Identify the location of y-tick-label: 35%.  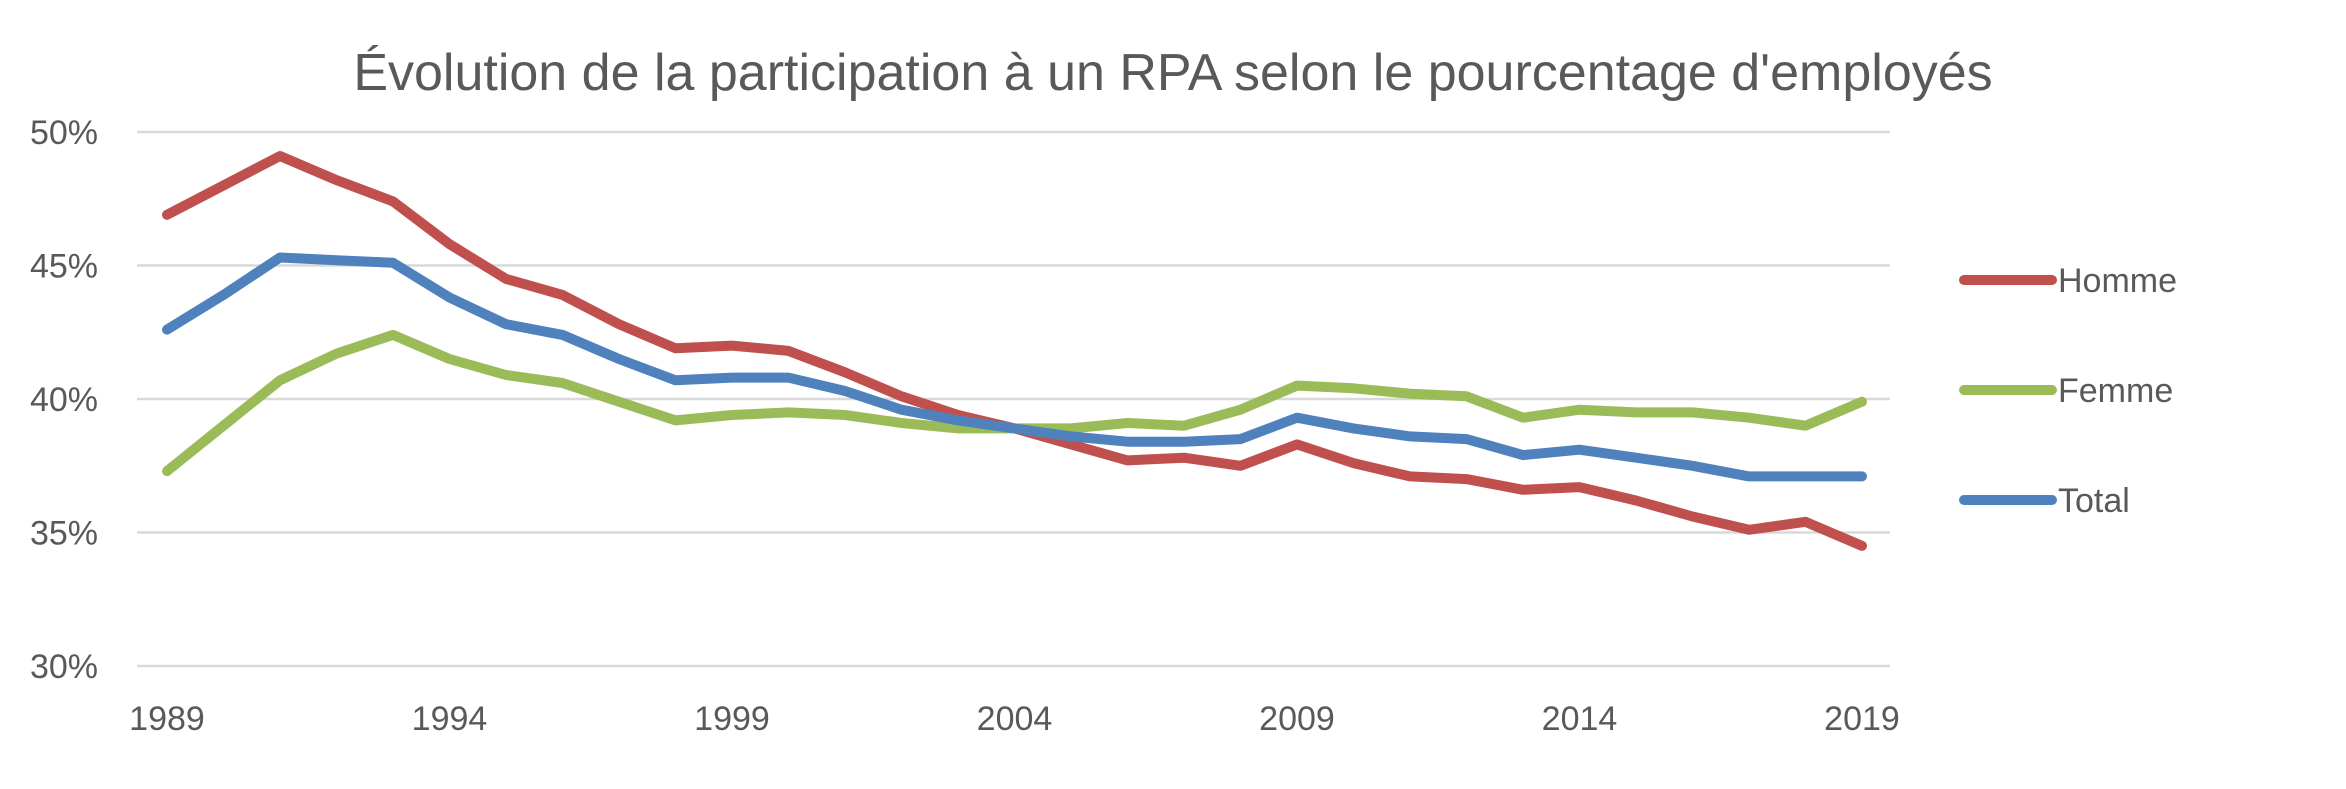
(64, 534).